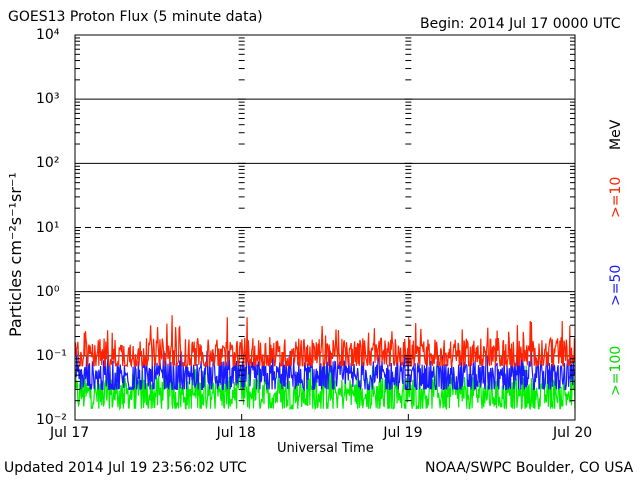 Image resolution: width=640 pixels, height=480 pixels. I want to click on x-tick-label: Jul 20, so click(573, 433).